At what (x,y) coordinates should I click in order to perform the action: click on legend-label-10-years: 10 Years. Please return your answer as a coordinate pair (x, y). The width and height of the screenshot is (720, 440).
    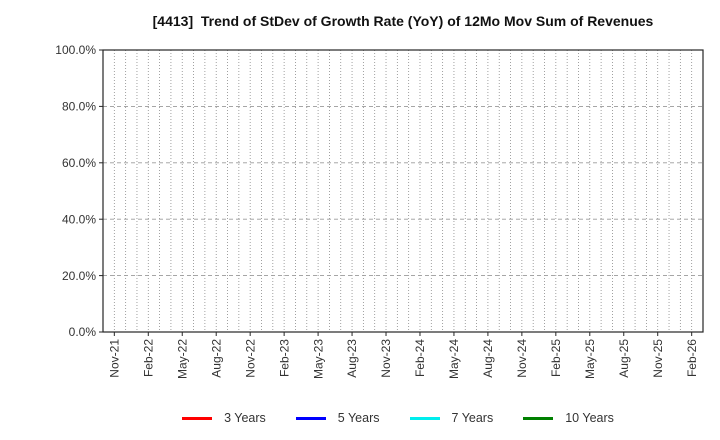
    Looking at the image, I should click on (589, 418).